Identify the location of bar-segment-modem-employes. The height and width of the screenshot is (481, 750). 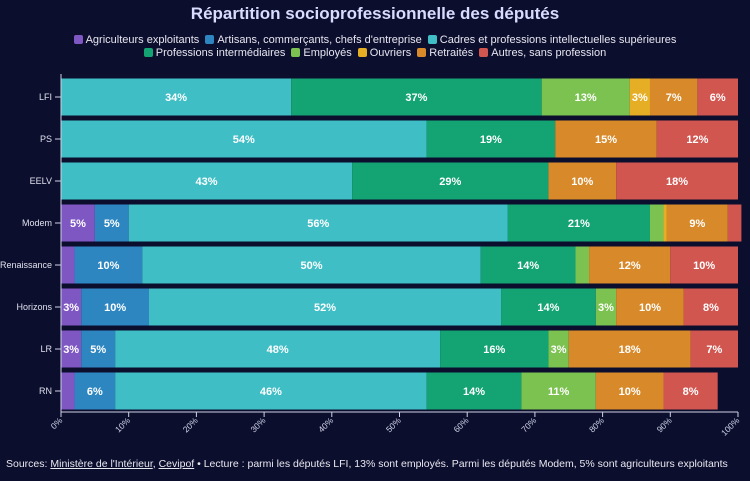
(656, 223).